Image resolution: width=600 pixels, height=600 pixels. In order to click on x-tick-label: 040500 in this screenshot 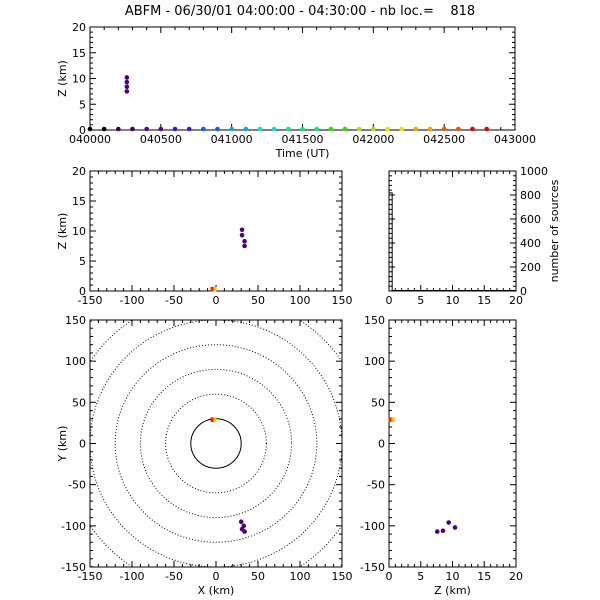, I will do `click(161, 139)`.